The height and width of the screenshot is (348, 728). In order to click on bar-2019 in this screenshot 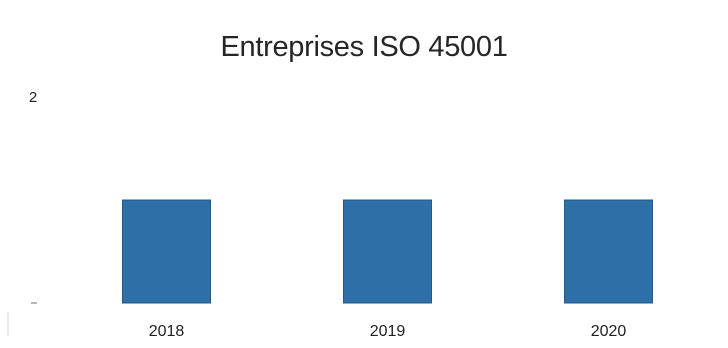, I will do `click(387, 251)`.